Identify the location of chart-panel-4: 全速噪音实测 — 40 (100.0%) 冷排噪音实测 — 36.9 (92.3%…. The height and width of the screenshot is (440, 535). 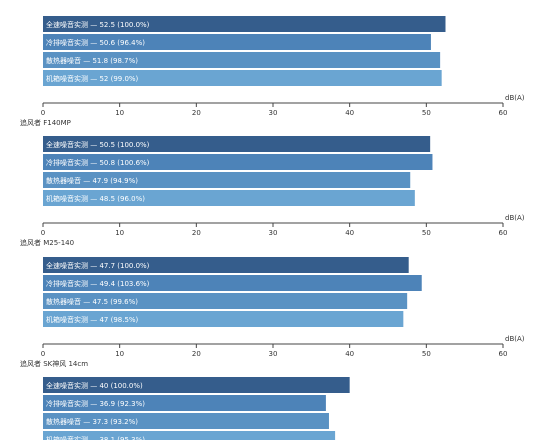
(196, 408).